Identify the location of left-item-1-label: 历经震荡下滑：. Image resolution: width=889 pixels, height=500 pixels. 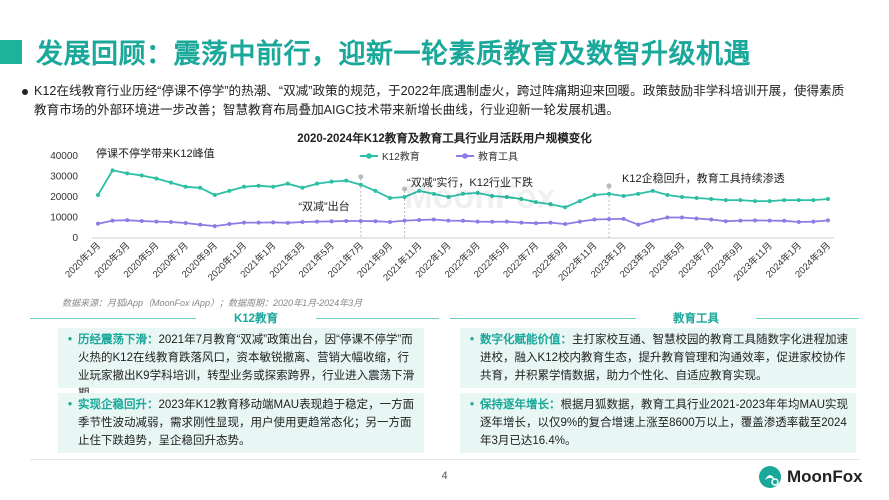
(118, 340).